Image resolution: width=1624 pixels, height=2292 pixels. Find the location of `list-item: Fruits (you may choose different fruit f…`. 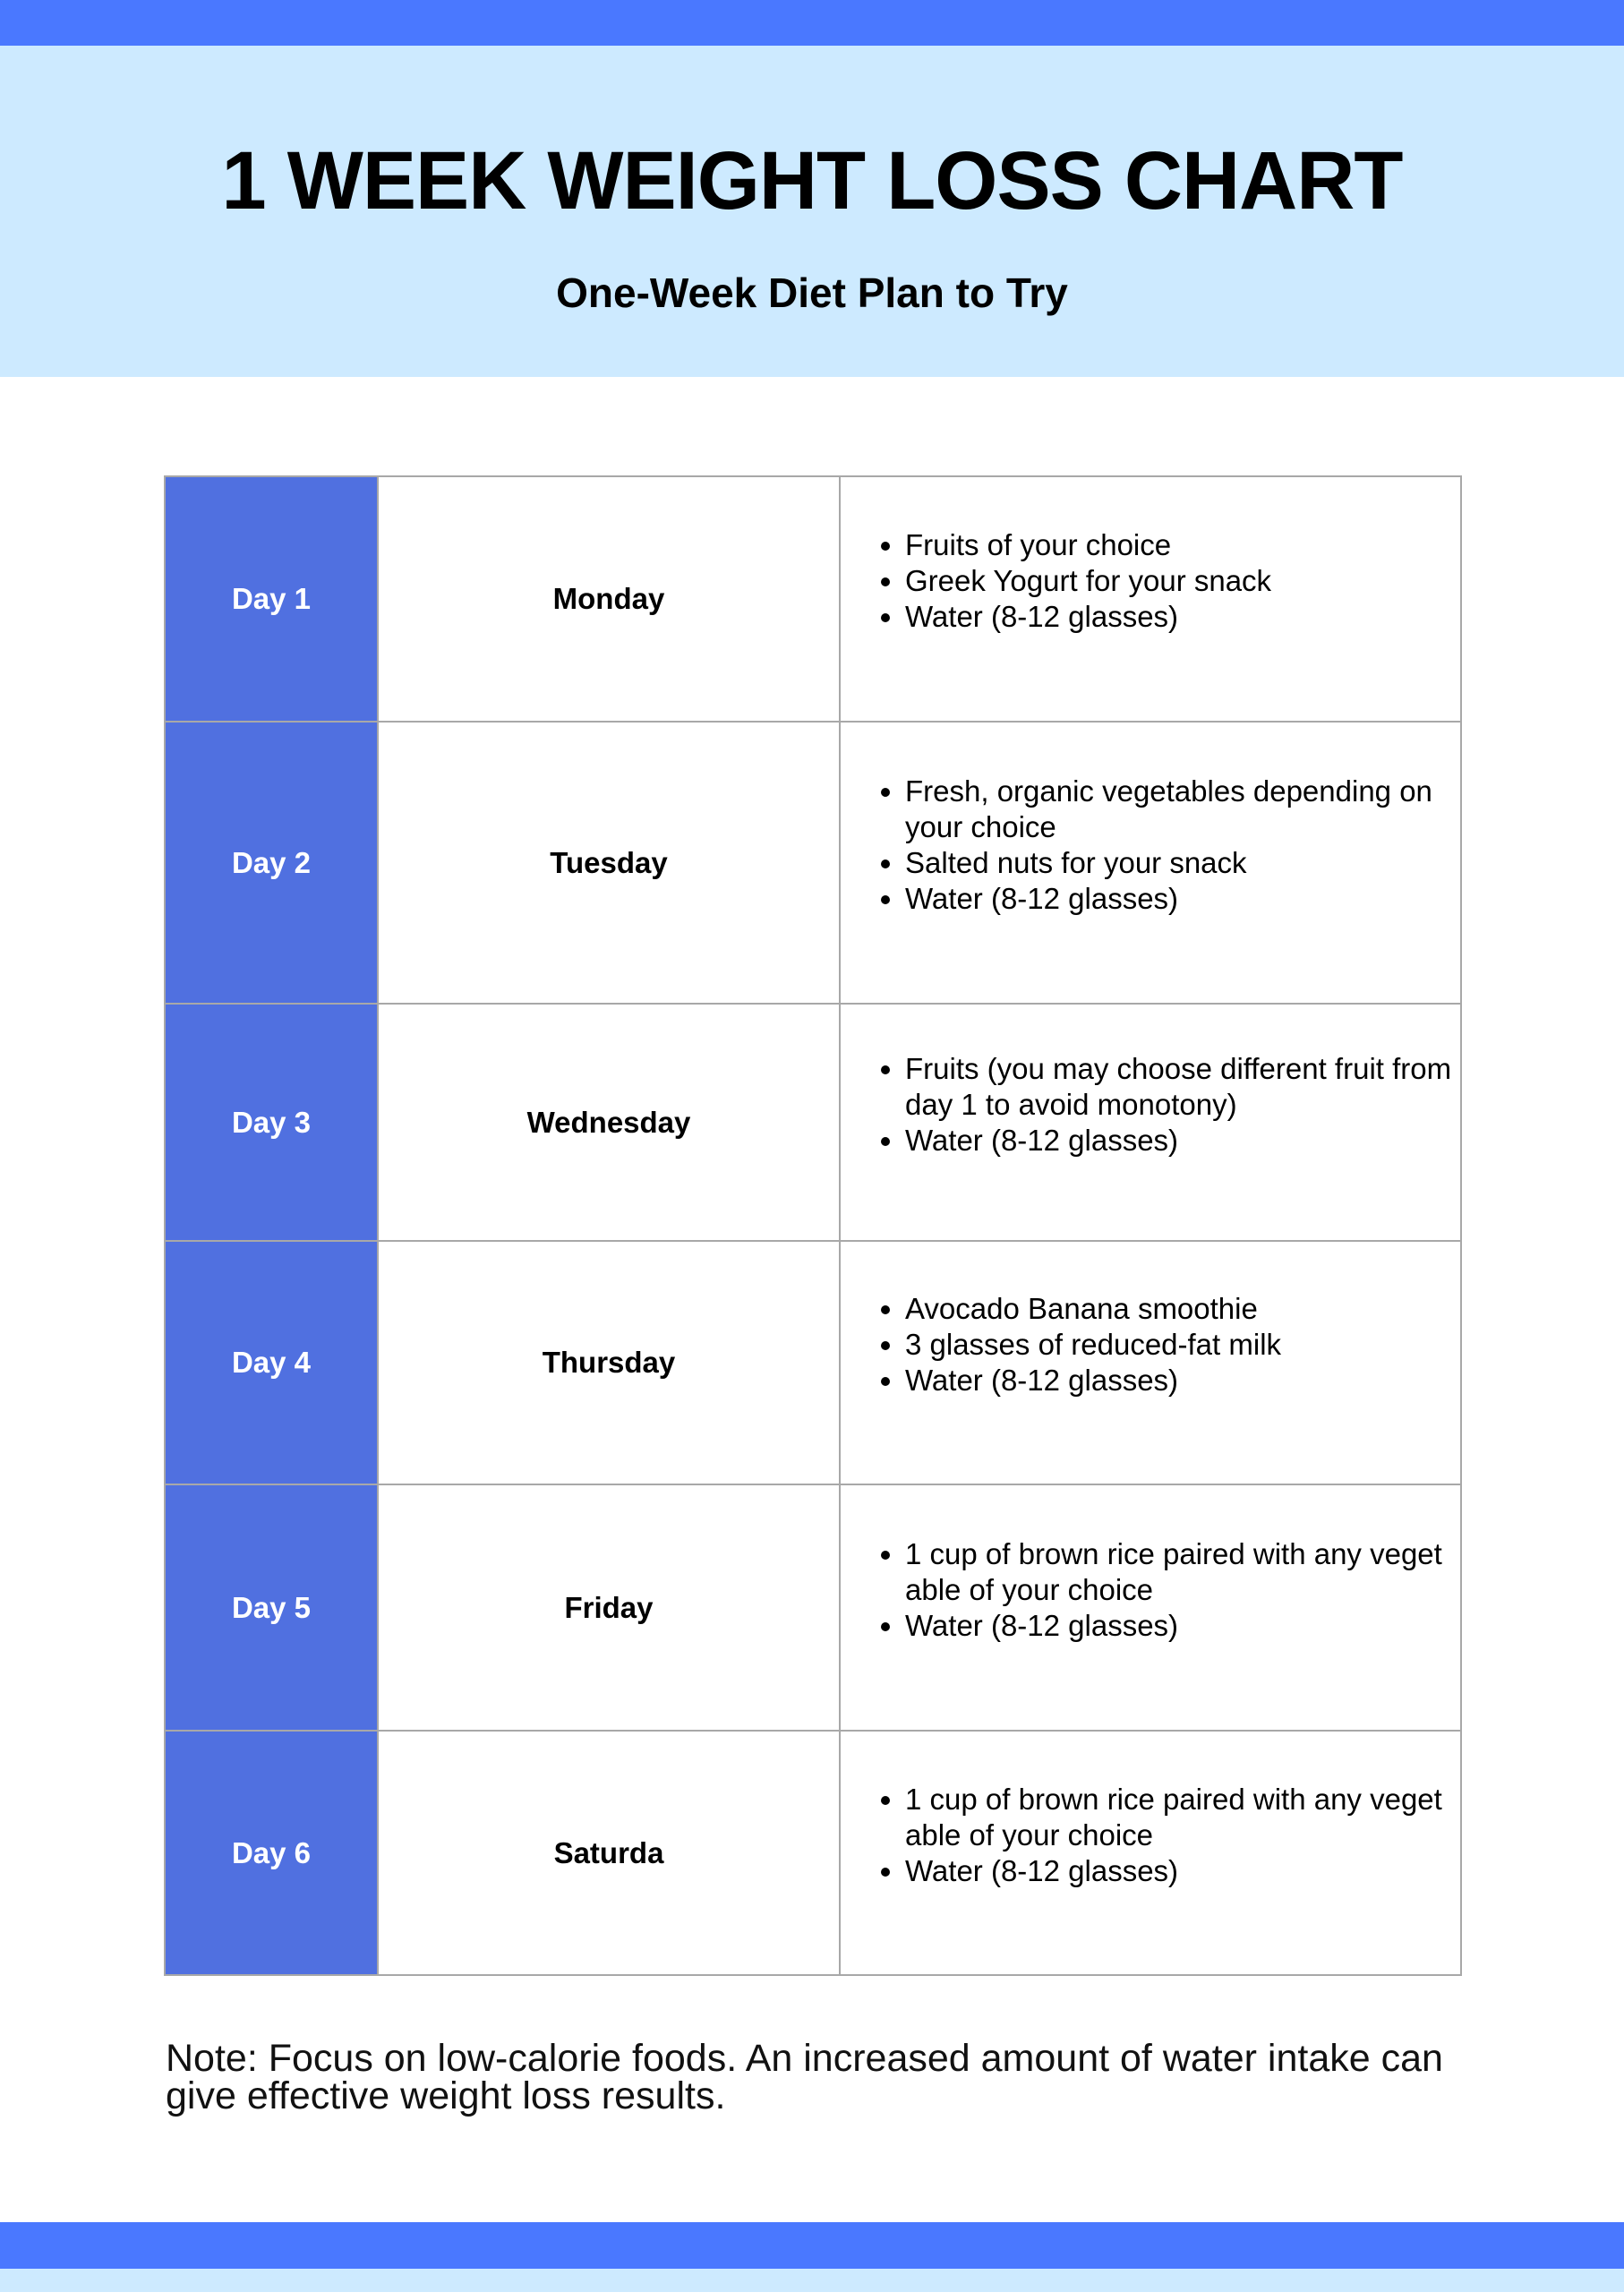

list-item: Fruits (you may choose different fruit f… is located at coordinates (1182, 1087).